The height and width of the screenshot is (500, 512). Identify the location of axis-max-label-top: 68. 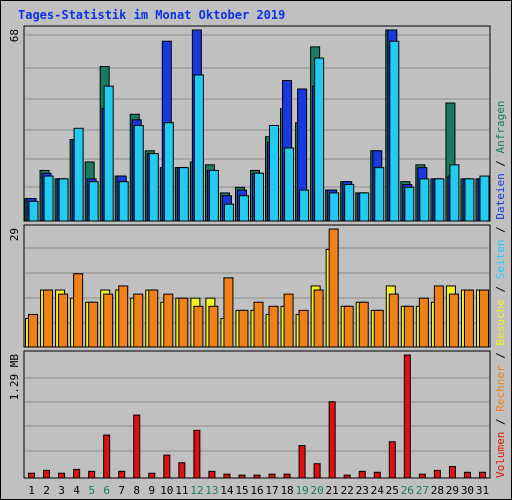
(14, 35).